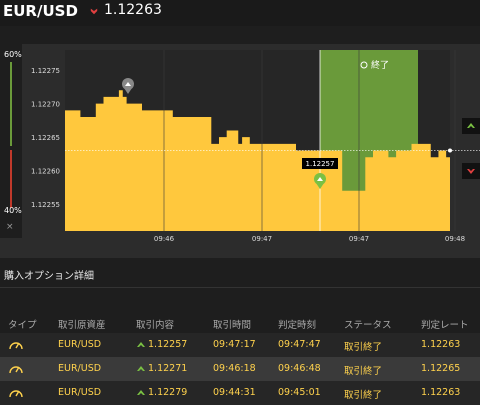  Describe the element at coordinates (168, 344) in the screenshot. I see `row-rate: 1.12257` at that location.